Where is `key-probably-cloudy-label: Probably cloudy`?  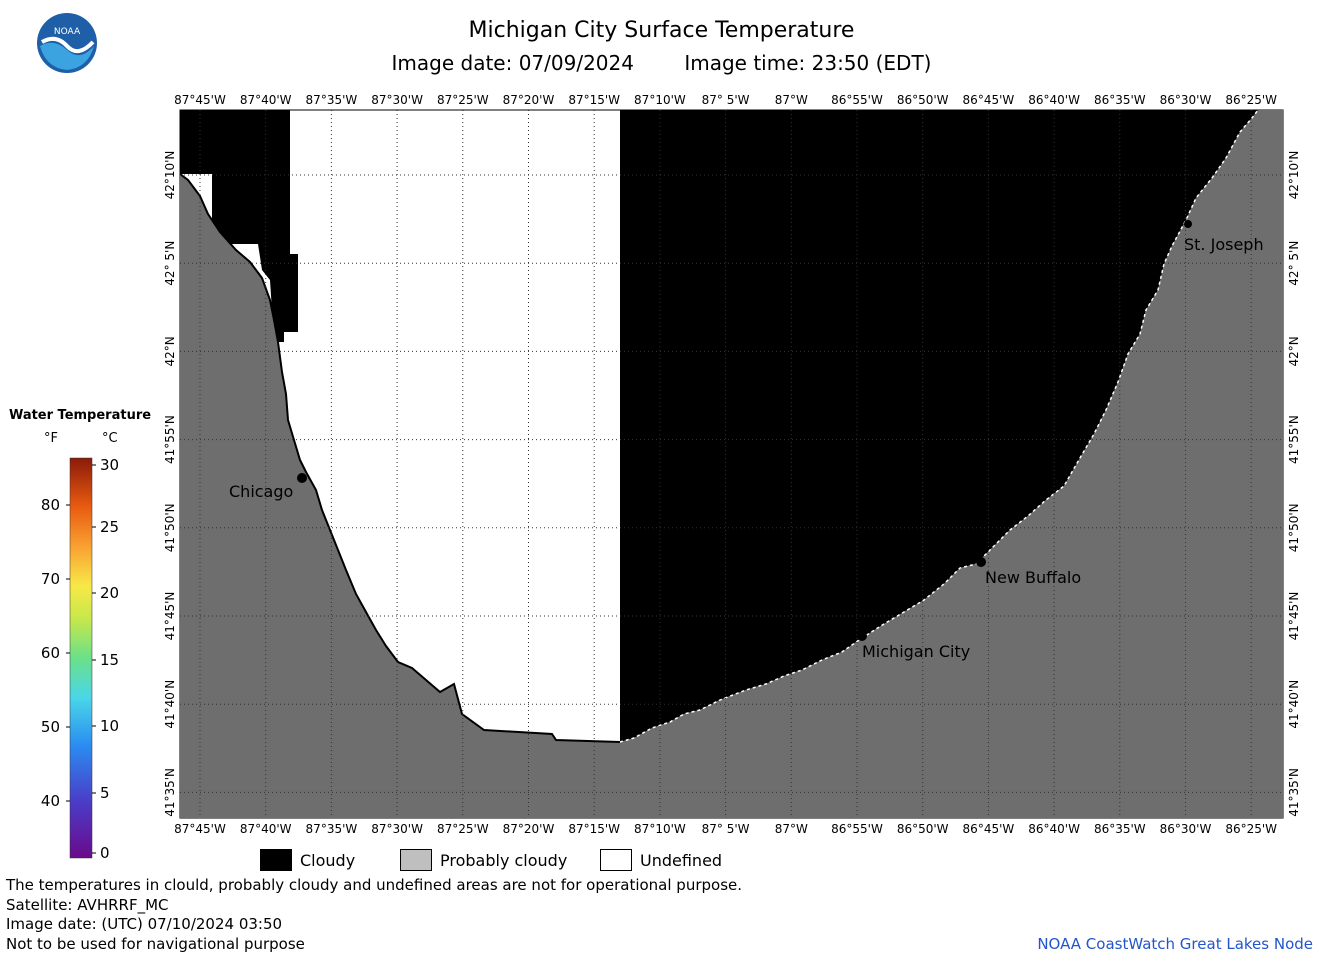
key-probably-cloudy-label: Probably cloudy is located at coordinates (504, 860).